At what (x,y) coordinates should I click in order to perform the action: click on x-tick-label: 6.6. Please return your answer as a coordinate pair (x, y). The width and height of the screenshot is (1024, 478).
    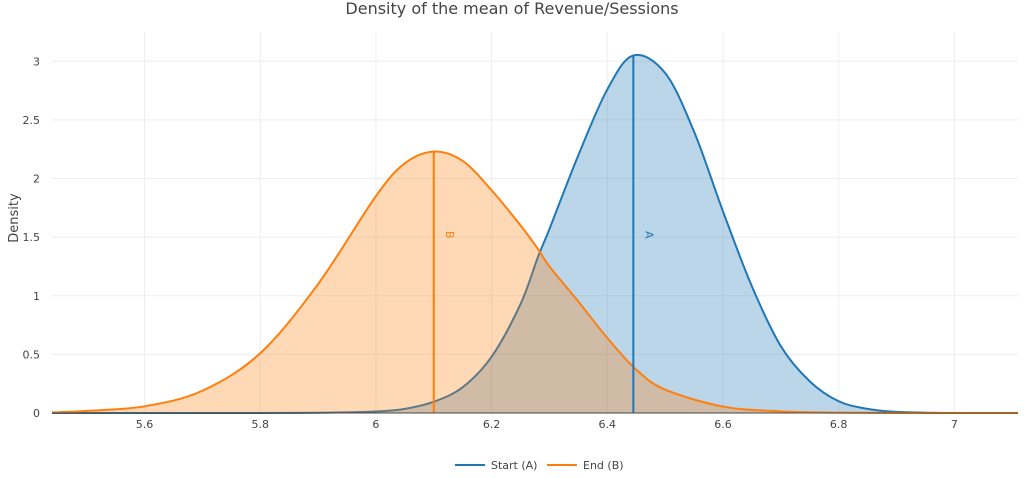
    Looking at the image, I should click on (723, 424).